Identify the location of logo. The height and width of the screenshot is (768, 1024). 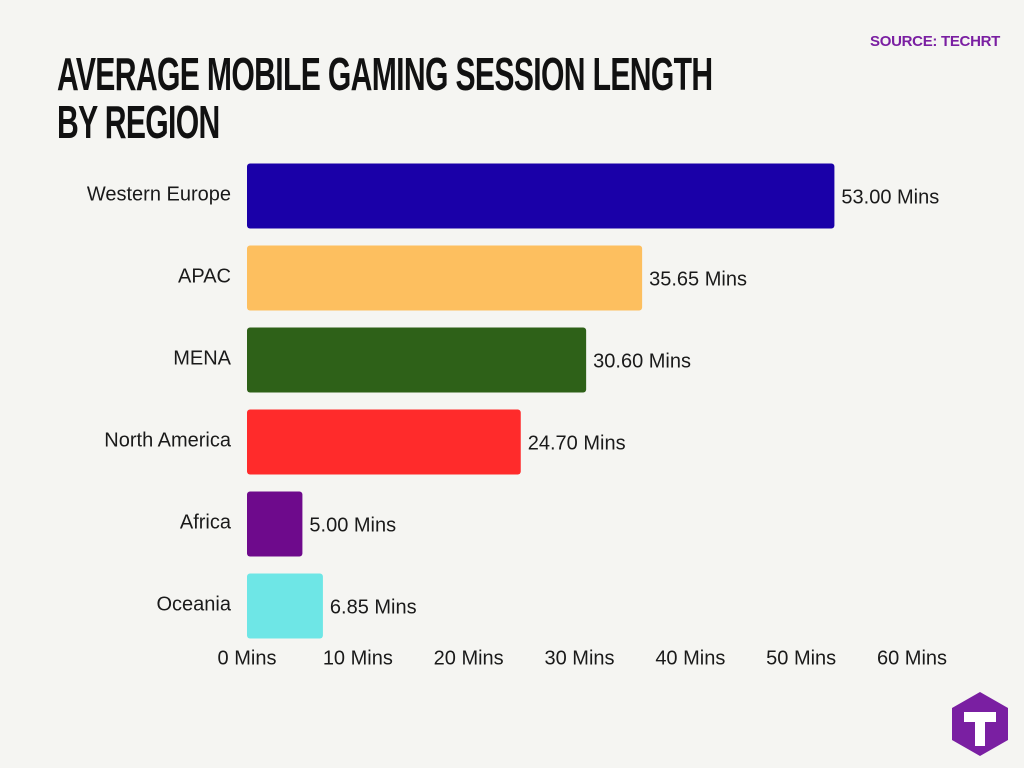
(980, 724).